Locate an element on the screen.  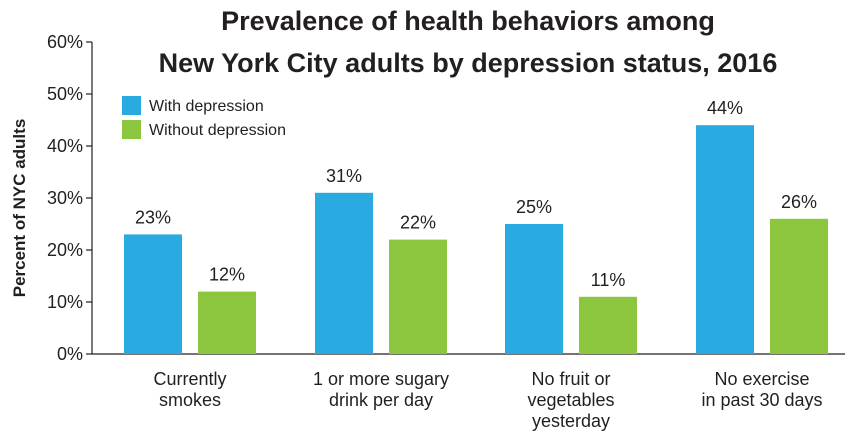
y-tick-label: 0% is located at coordinates (70, 354).